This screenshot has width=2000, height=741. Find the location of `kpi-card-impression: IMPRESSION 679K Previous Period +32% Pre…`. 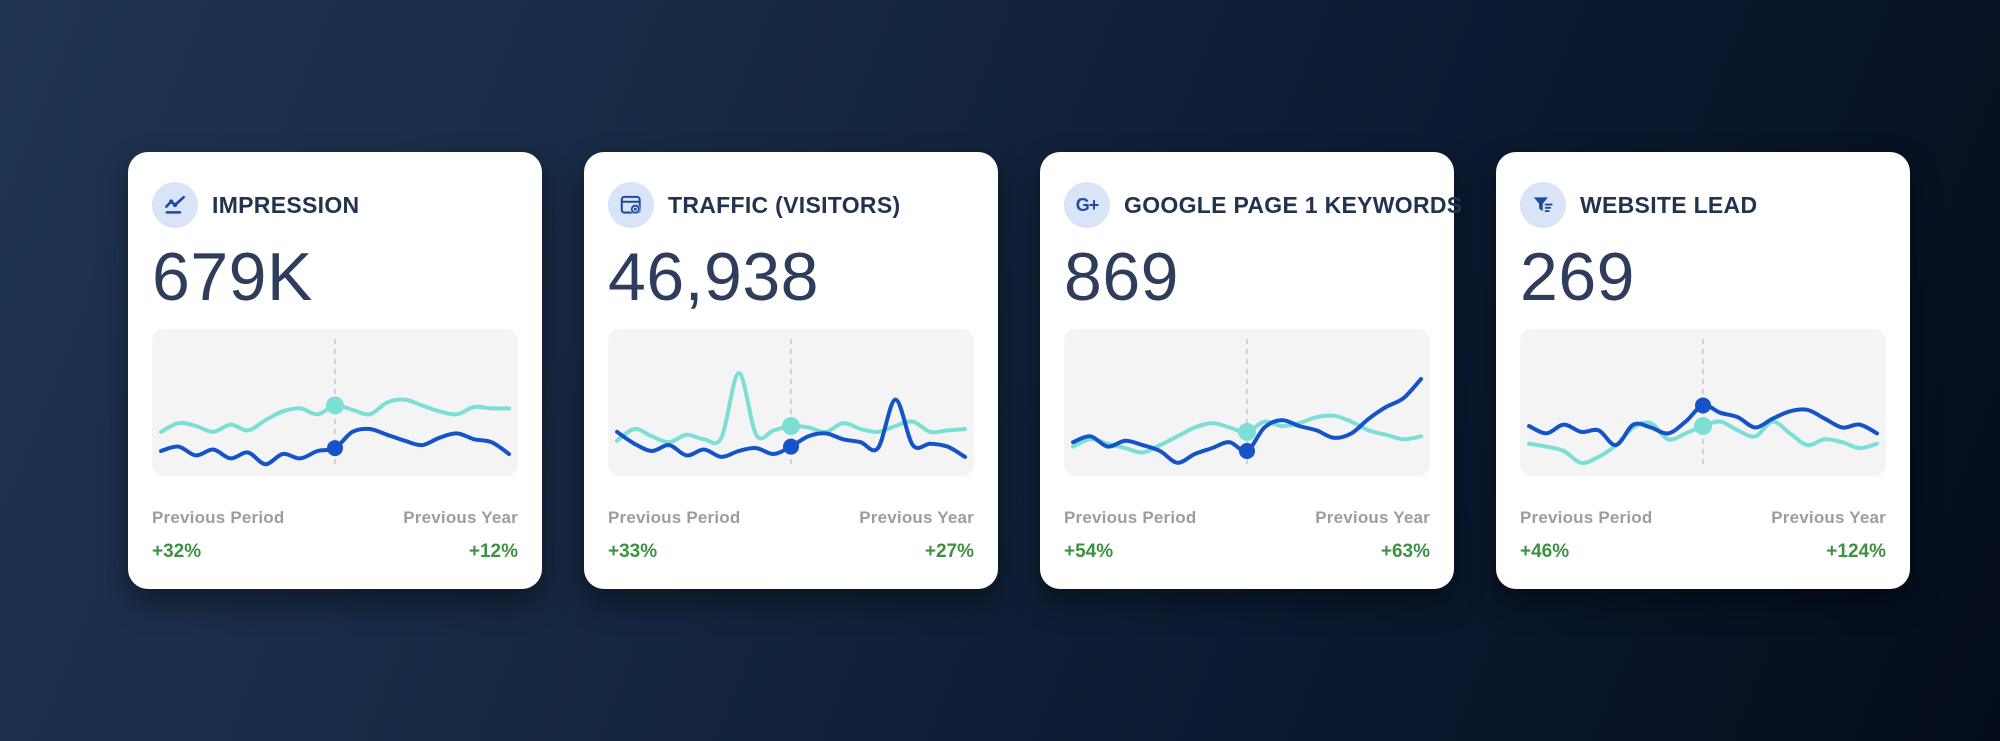

kpi-card-impression: IMPRESSION 679K Previous Period +32% Pre… is located at coordinates (335, 370).